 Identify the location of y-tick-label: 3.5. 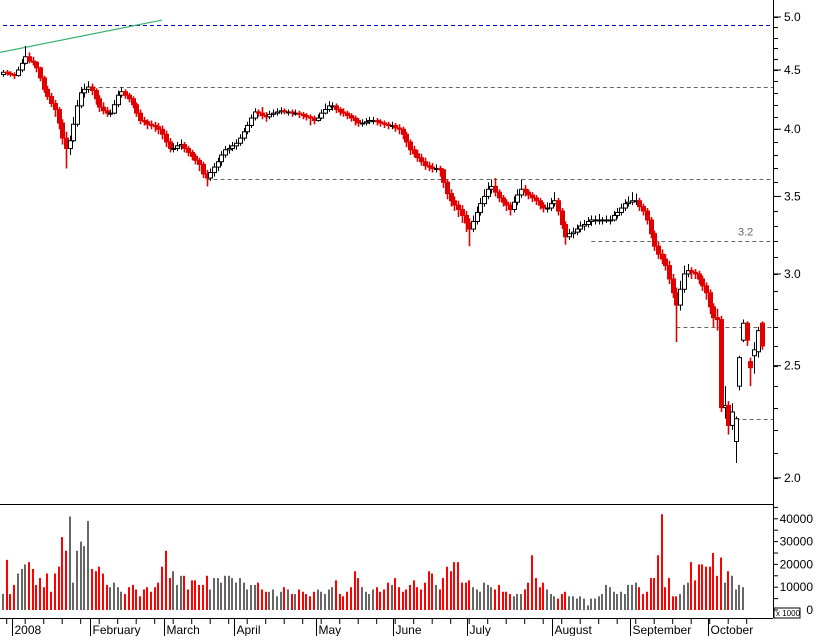
(792, 196).